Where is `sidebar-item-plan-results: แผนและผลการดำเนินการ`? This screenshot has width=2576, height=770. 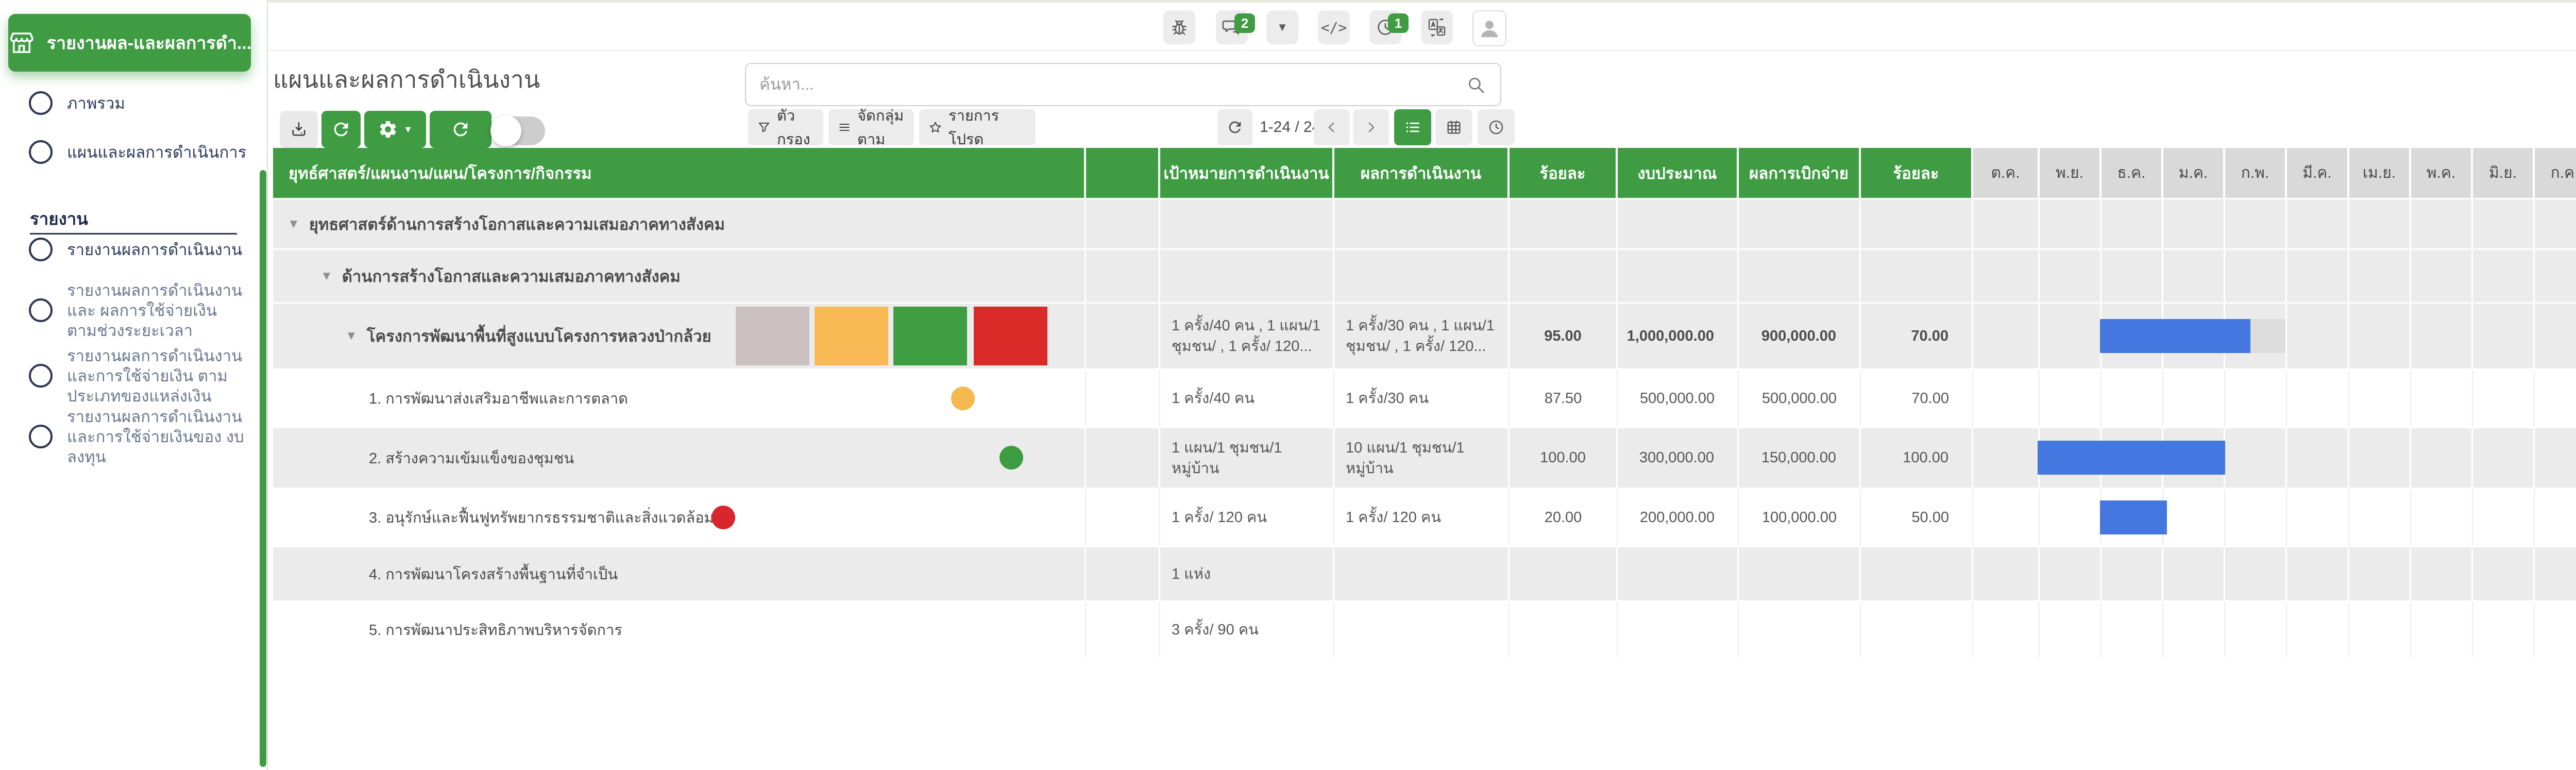 sidebar-item-plan-results: แผนและผลการดำเนินการ is located at coordinates (129, 152).